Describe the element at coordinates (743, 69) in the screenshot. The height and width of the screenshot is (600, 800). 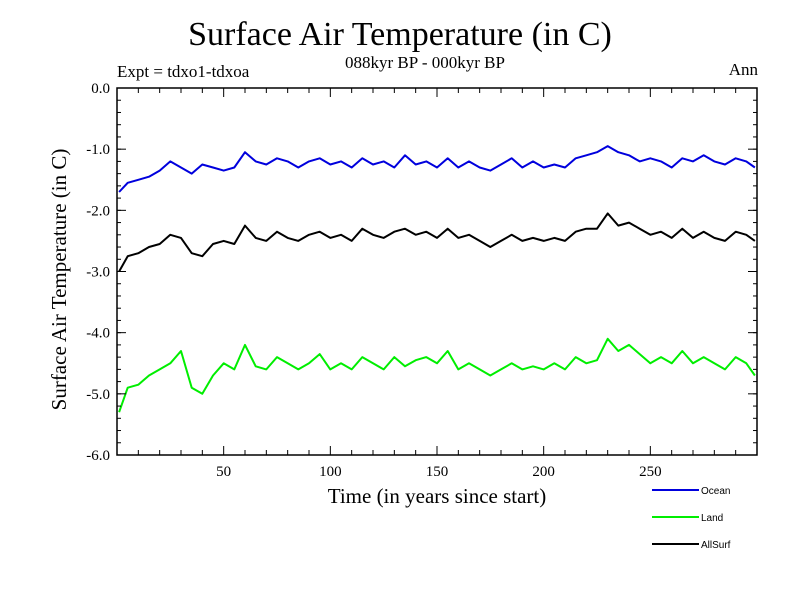
I see `season-label: Ann` at that location.